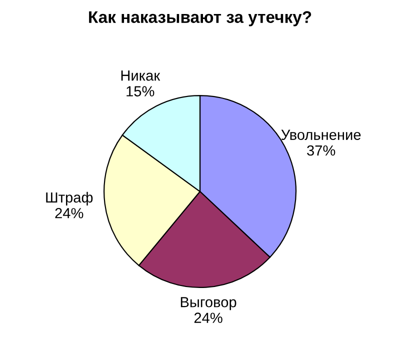 The height and width of the screenshot is (358, 400). Describe the element at coordinates (140, 91) in the screenshot. I see `data-label: 15%` at that location.